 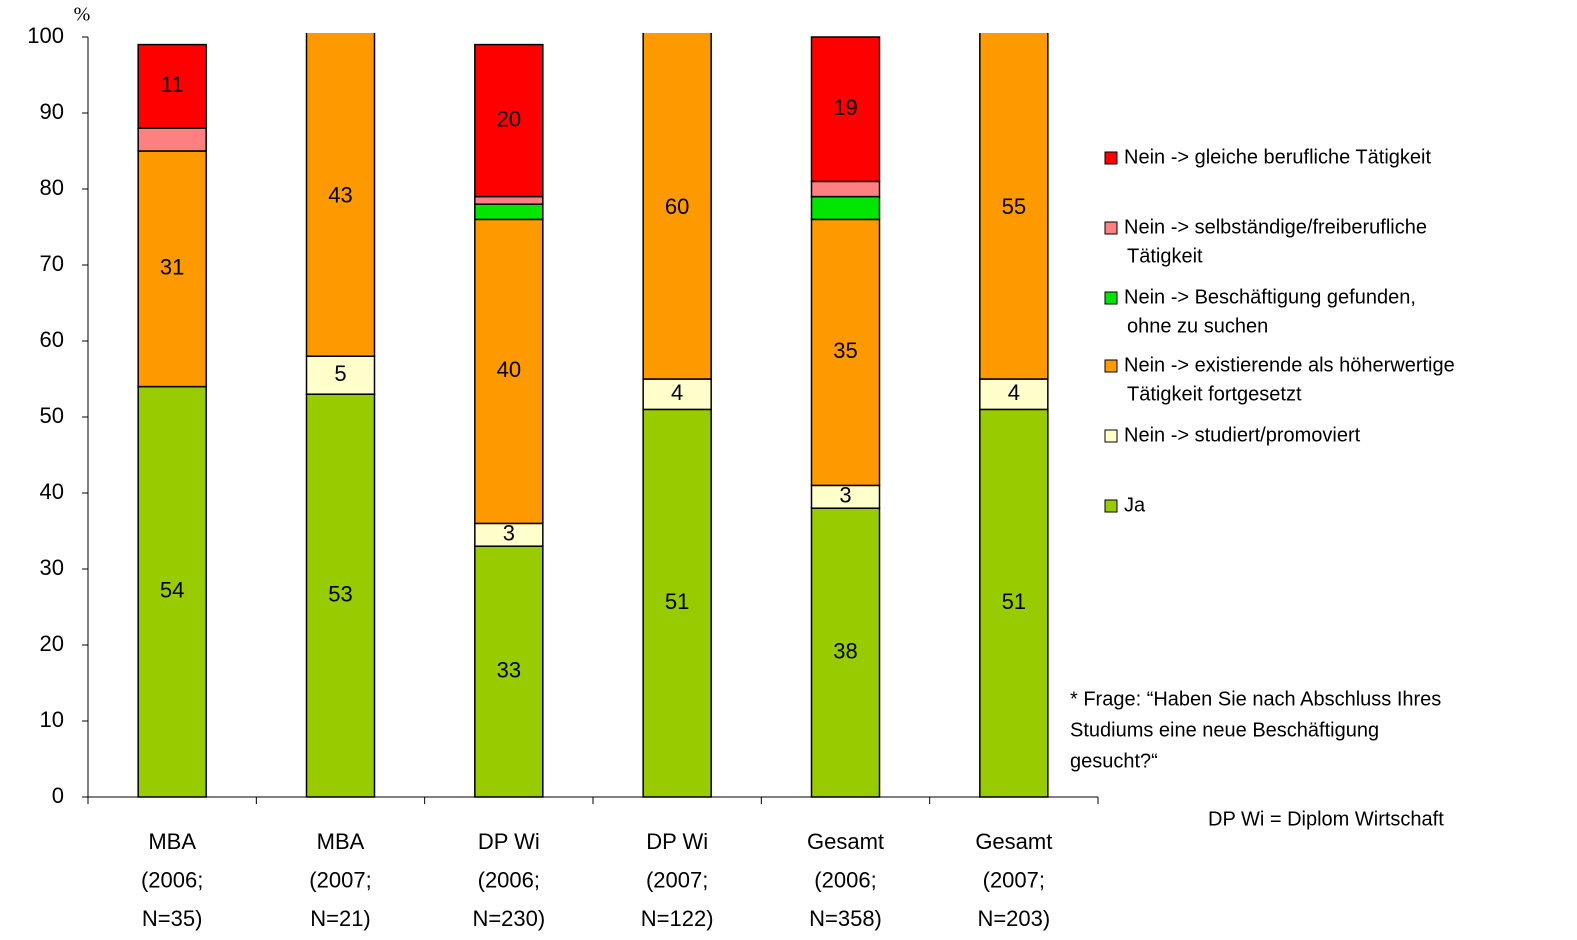 I want to click on data-label: 35, so click(x=845, y=350).